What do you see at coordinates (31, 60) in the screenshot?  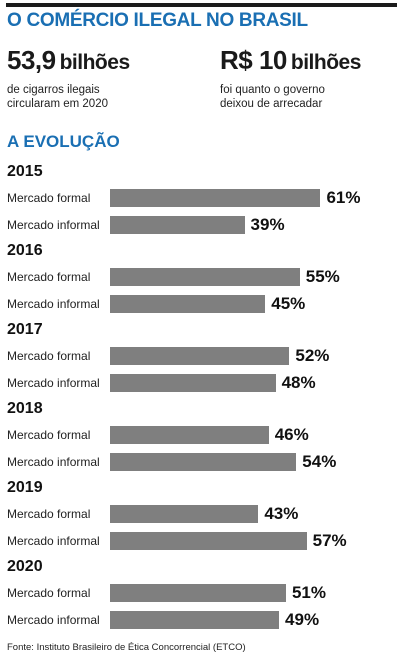 I see `stat-cigarettes-value: 53,9` at bounding box center [31, 60].